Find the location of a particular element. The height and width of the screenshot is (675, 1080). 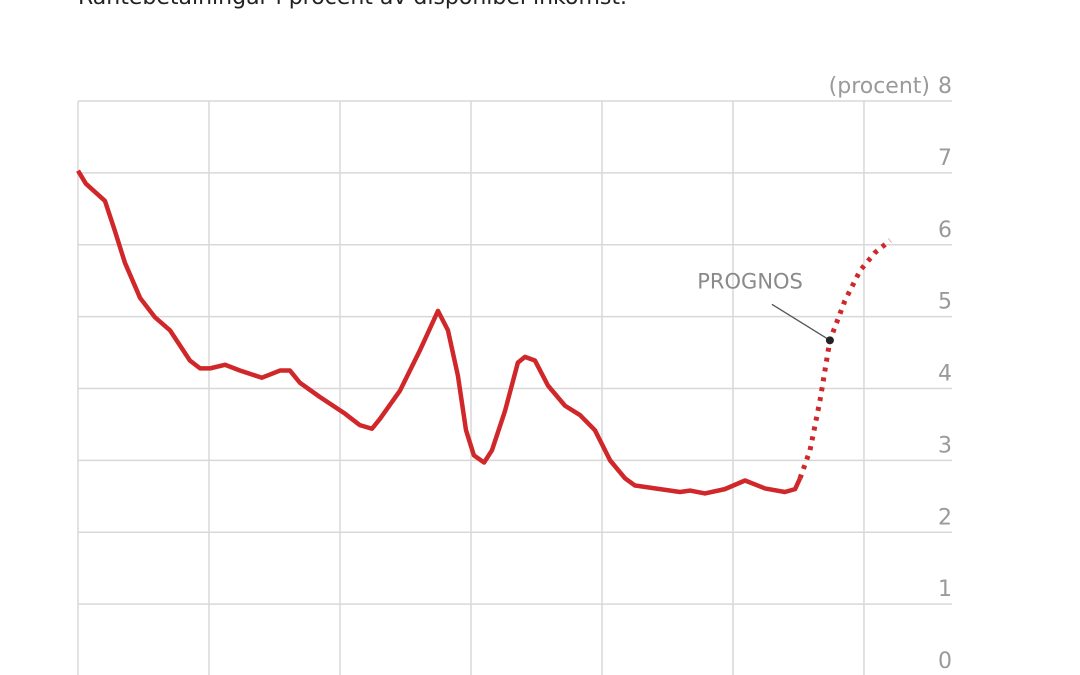

y-tick-label: 1 is located at coordinates (945, 589).